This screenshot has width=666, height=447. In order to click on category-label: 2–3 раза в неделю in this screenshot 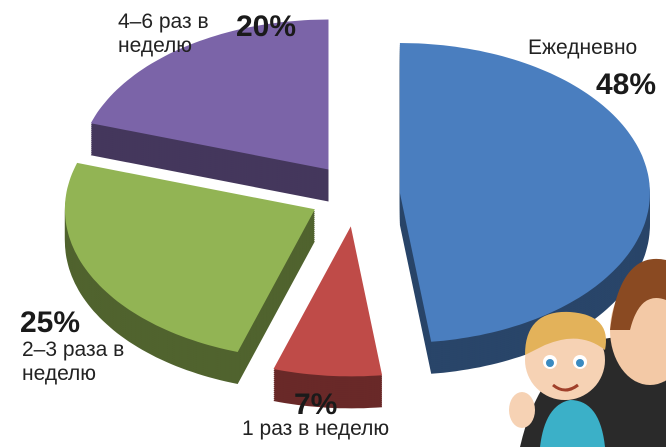, I will do `click(73, 361)`.